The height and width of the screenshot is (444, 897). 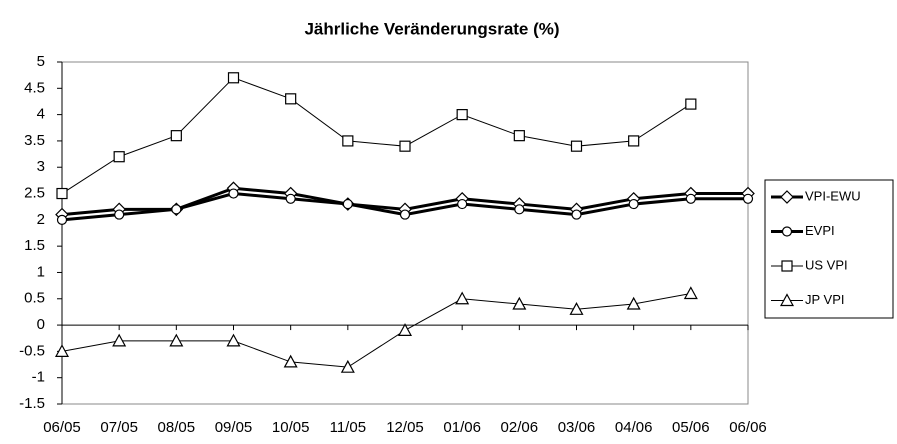 I want to click on x-tick-label: 06/06, so click(x=748, y=427).